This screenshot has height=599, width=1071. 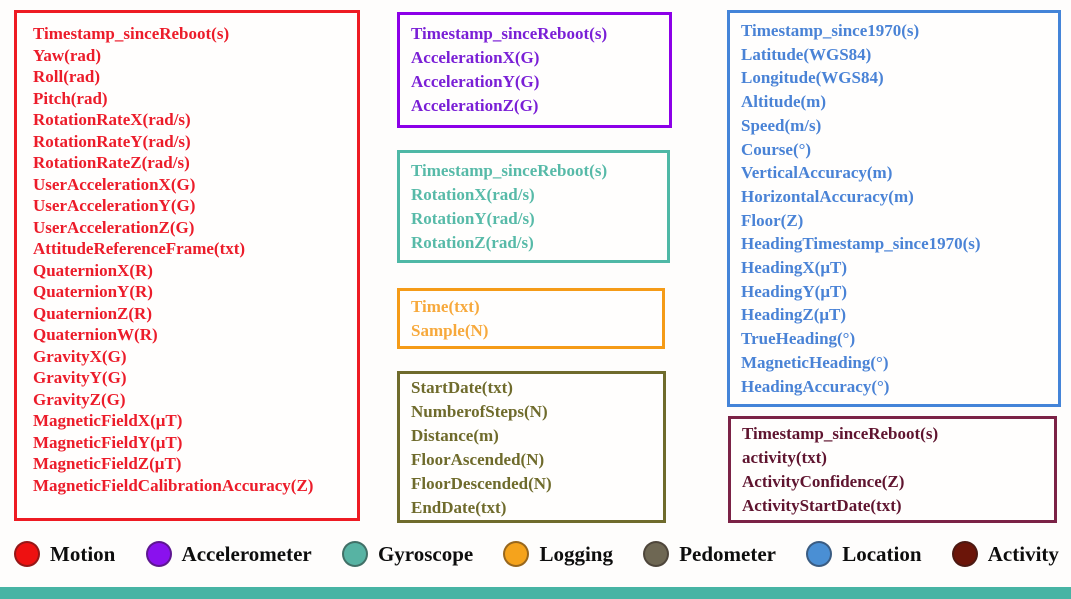 I want to click on legend-label-gyroscope: Gyroscope, so click(x=425, y=553).